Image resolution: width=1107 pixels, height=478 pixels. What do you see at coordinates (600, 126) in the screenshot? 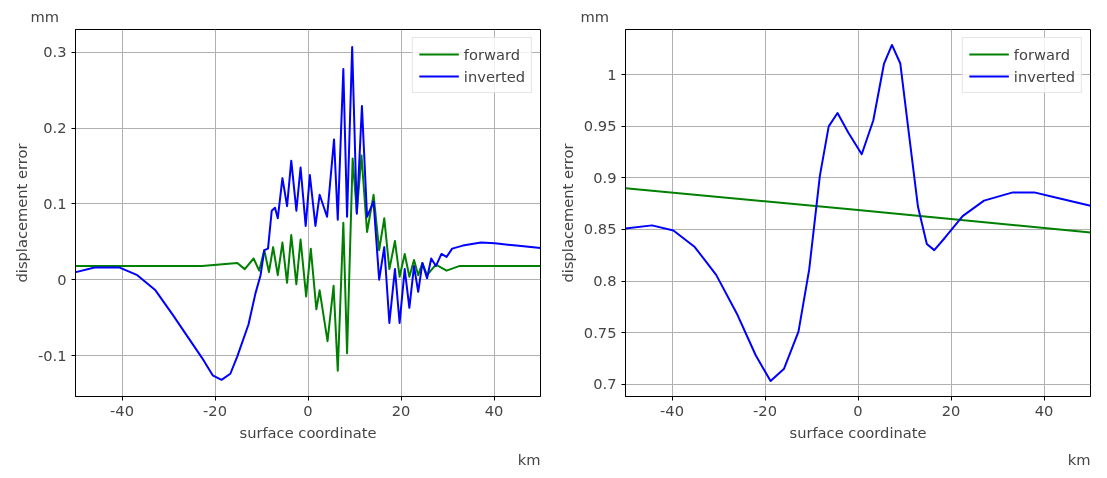
I see `y-tick-label: 0.95` at bounding box center [600, 126].